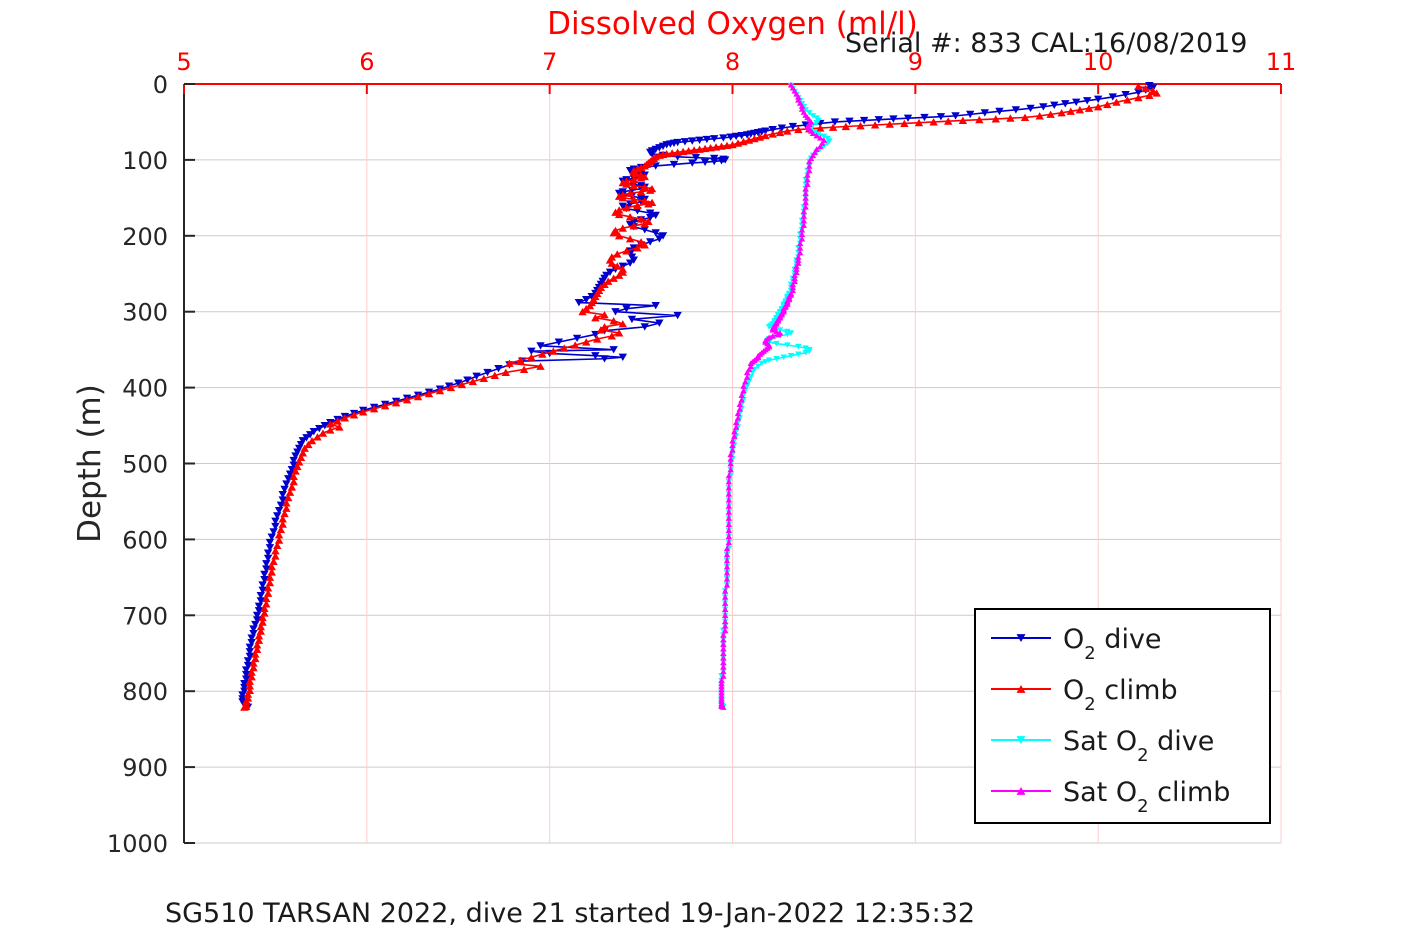 Image resolution: width=1417 pixels, height=945 pixels. I want to click on x-axis-title: Dissolved Oxygen (ml/l), so click(732, 24).